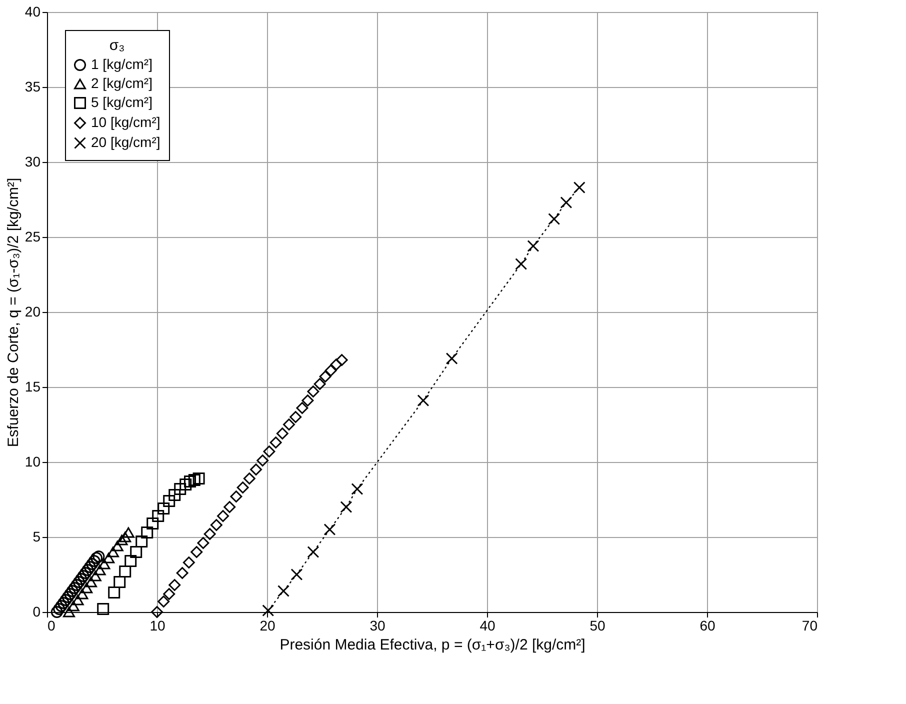 The width and height of the screenshot is (906, 704). I want to click on y-tick-label: 25, so click(32, 236).